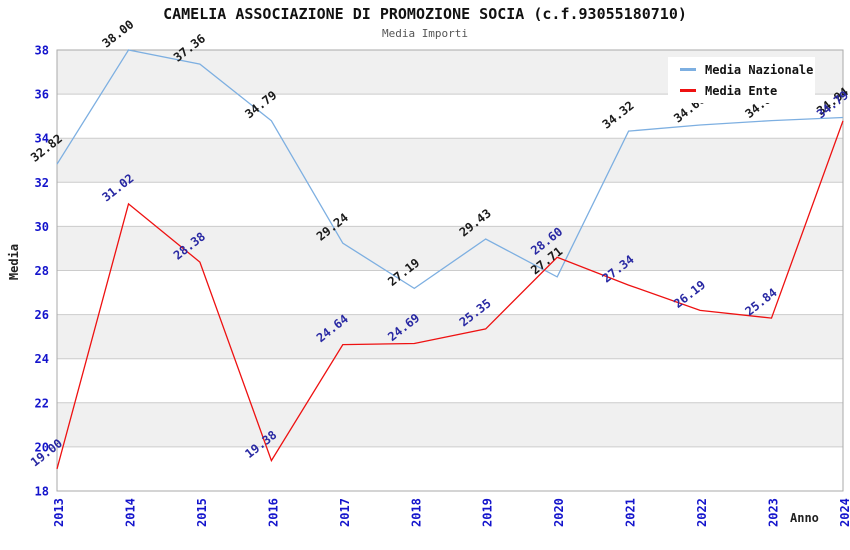 The width and height of the screenshot is (850, 550). What do you see at coordinates (42, 95) in the screenshot?
I see `y-tick-label: 36` at bounding box center [42, 95].